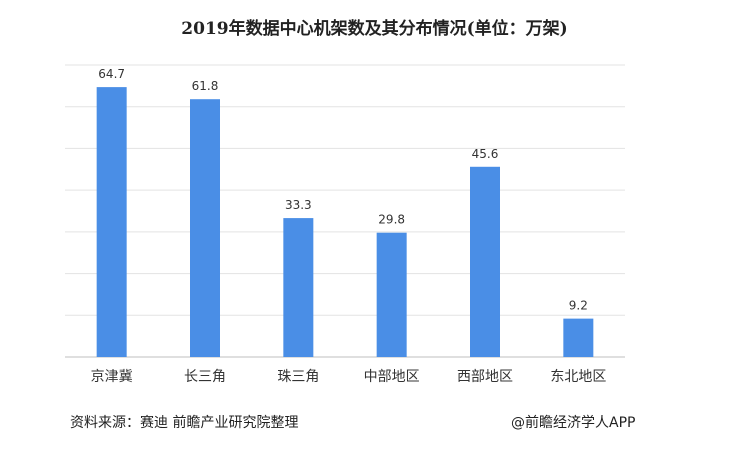  Describe the element at coordinates (111, 74) in the screenshot. I see `data-label: 64.7` at that location.